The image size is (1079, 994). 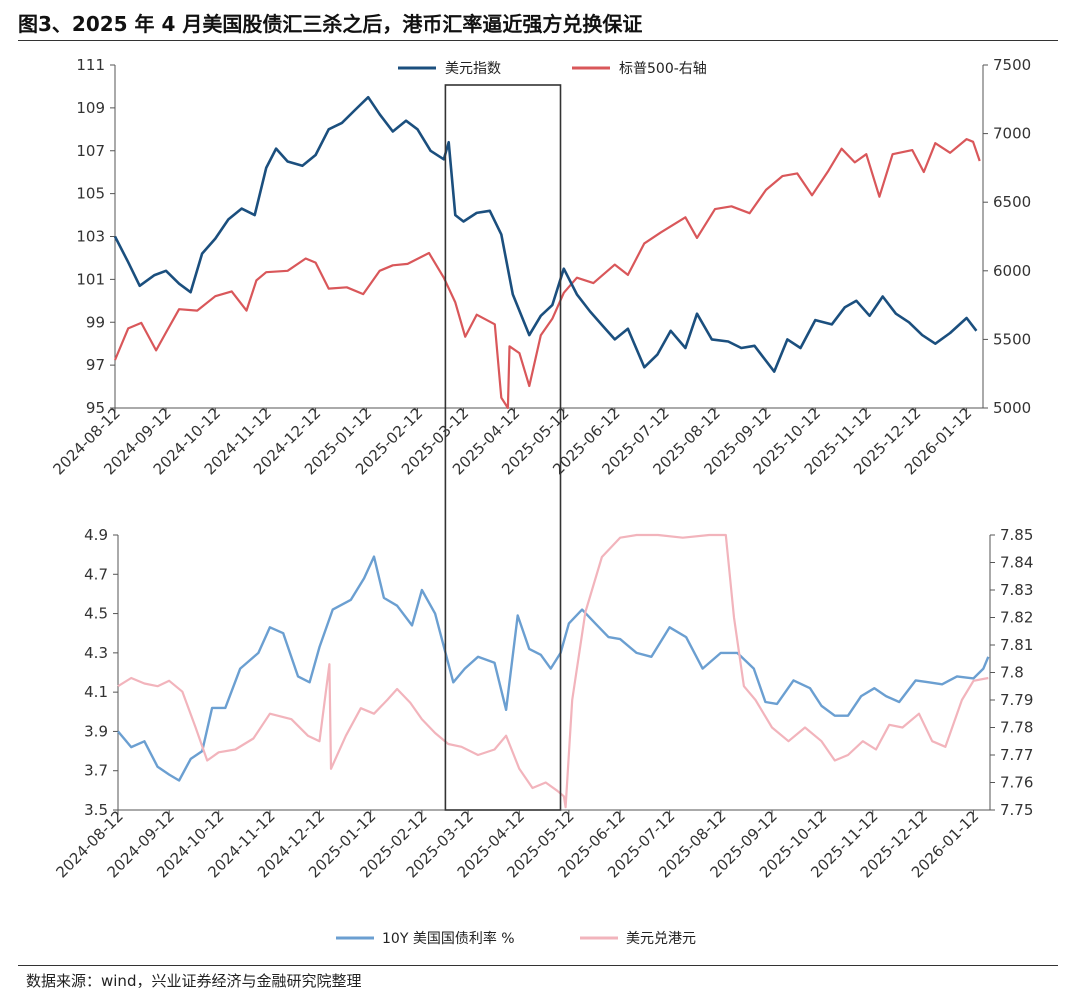 I want to click on y-left-tick-label: 4.1, so click(x=96, y=692).